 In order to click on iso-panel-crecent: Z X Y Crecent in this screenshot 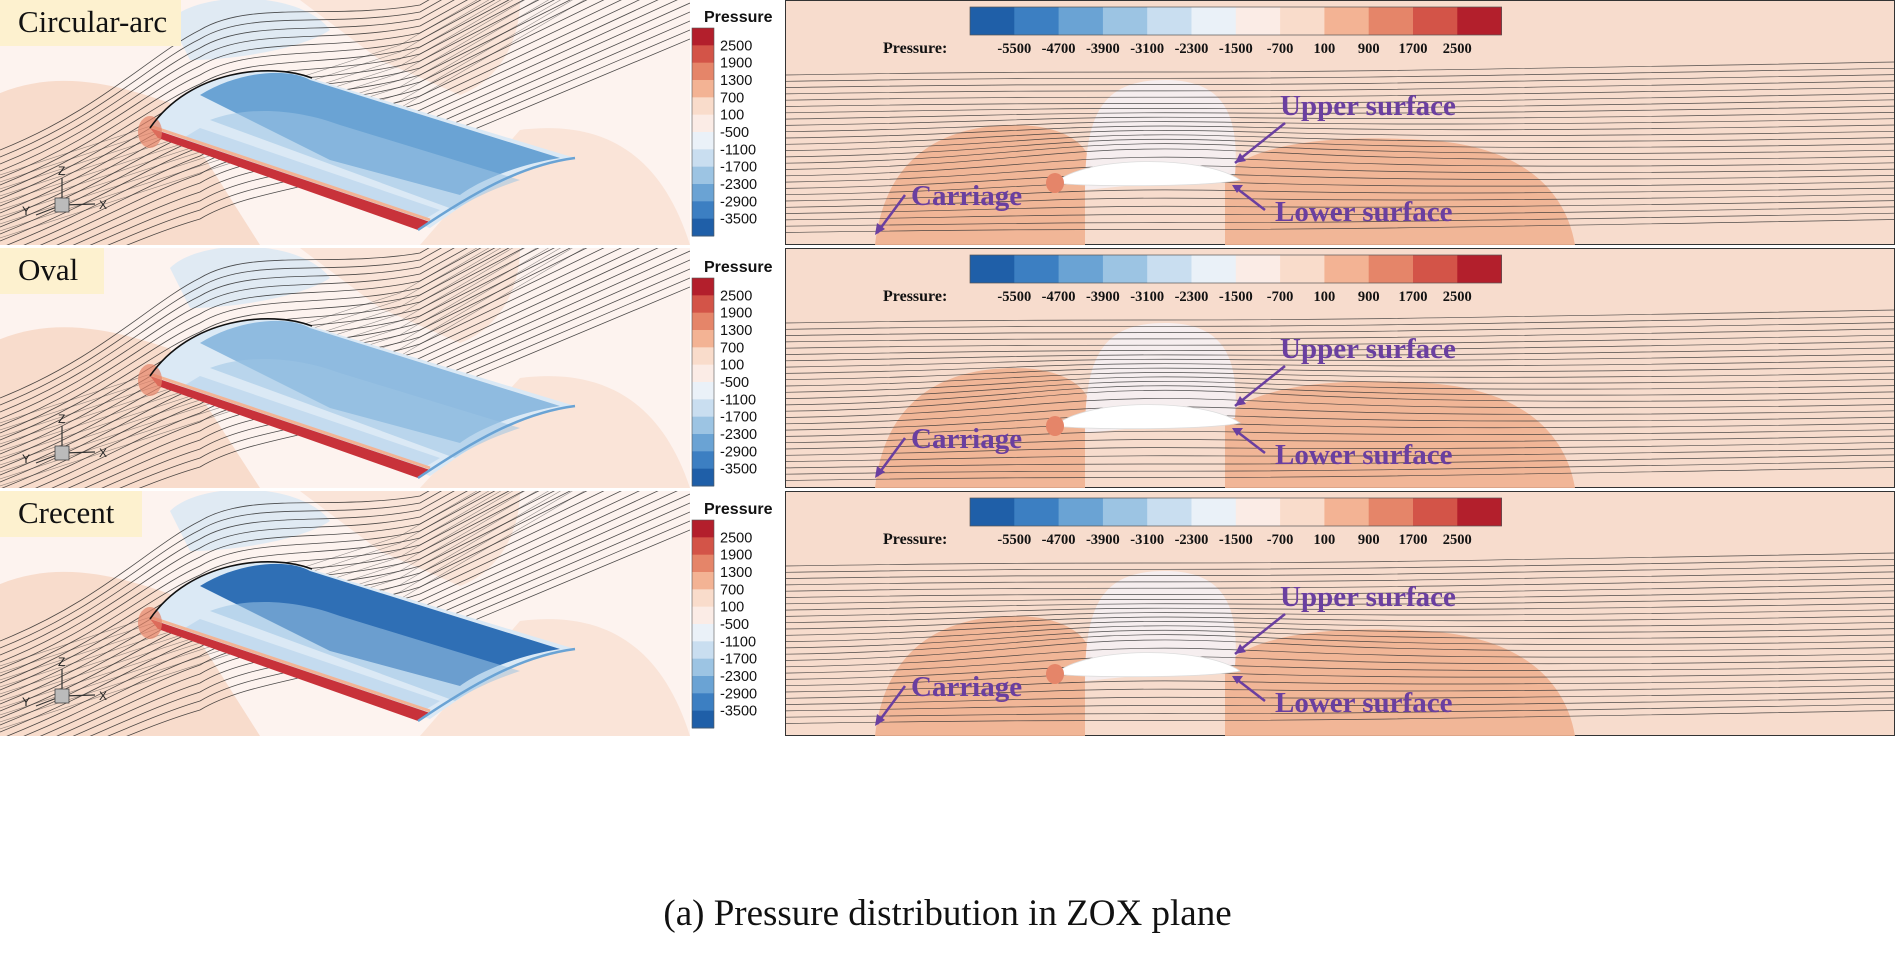, I will do `click(345, 613)`.